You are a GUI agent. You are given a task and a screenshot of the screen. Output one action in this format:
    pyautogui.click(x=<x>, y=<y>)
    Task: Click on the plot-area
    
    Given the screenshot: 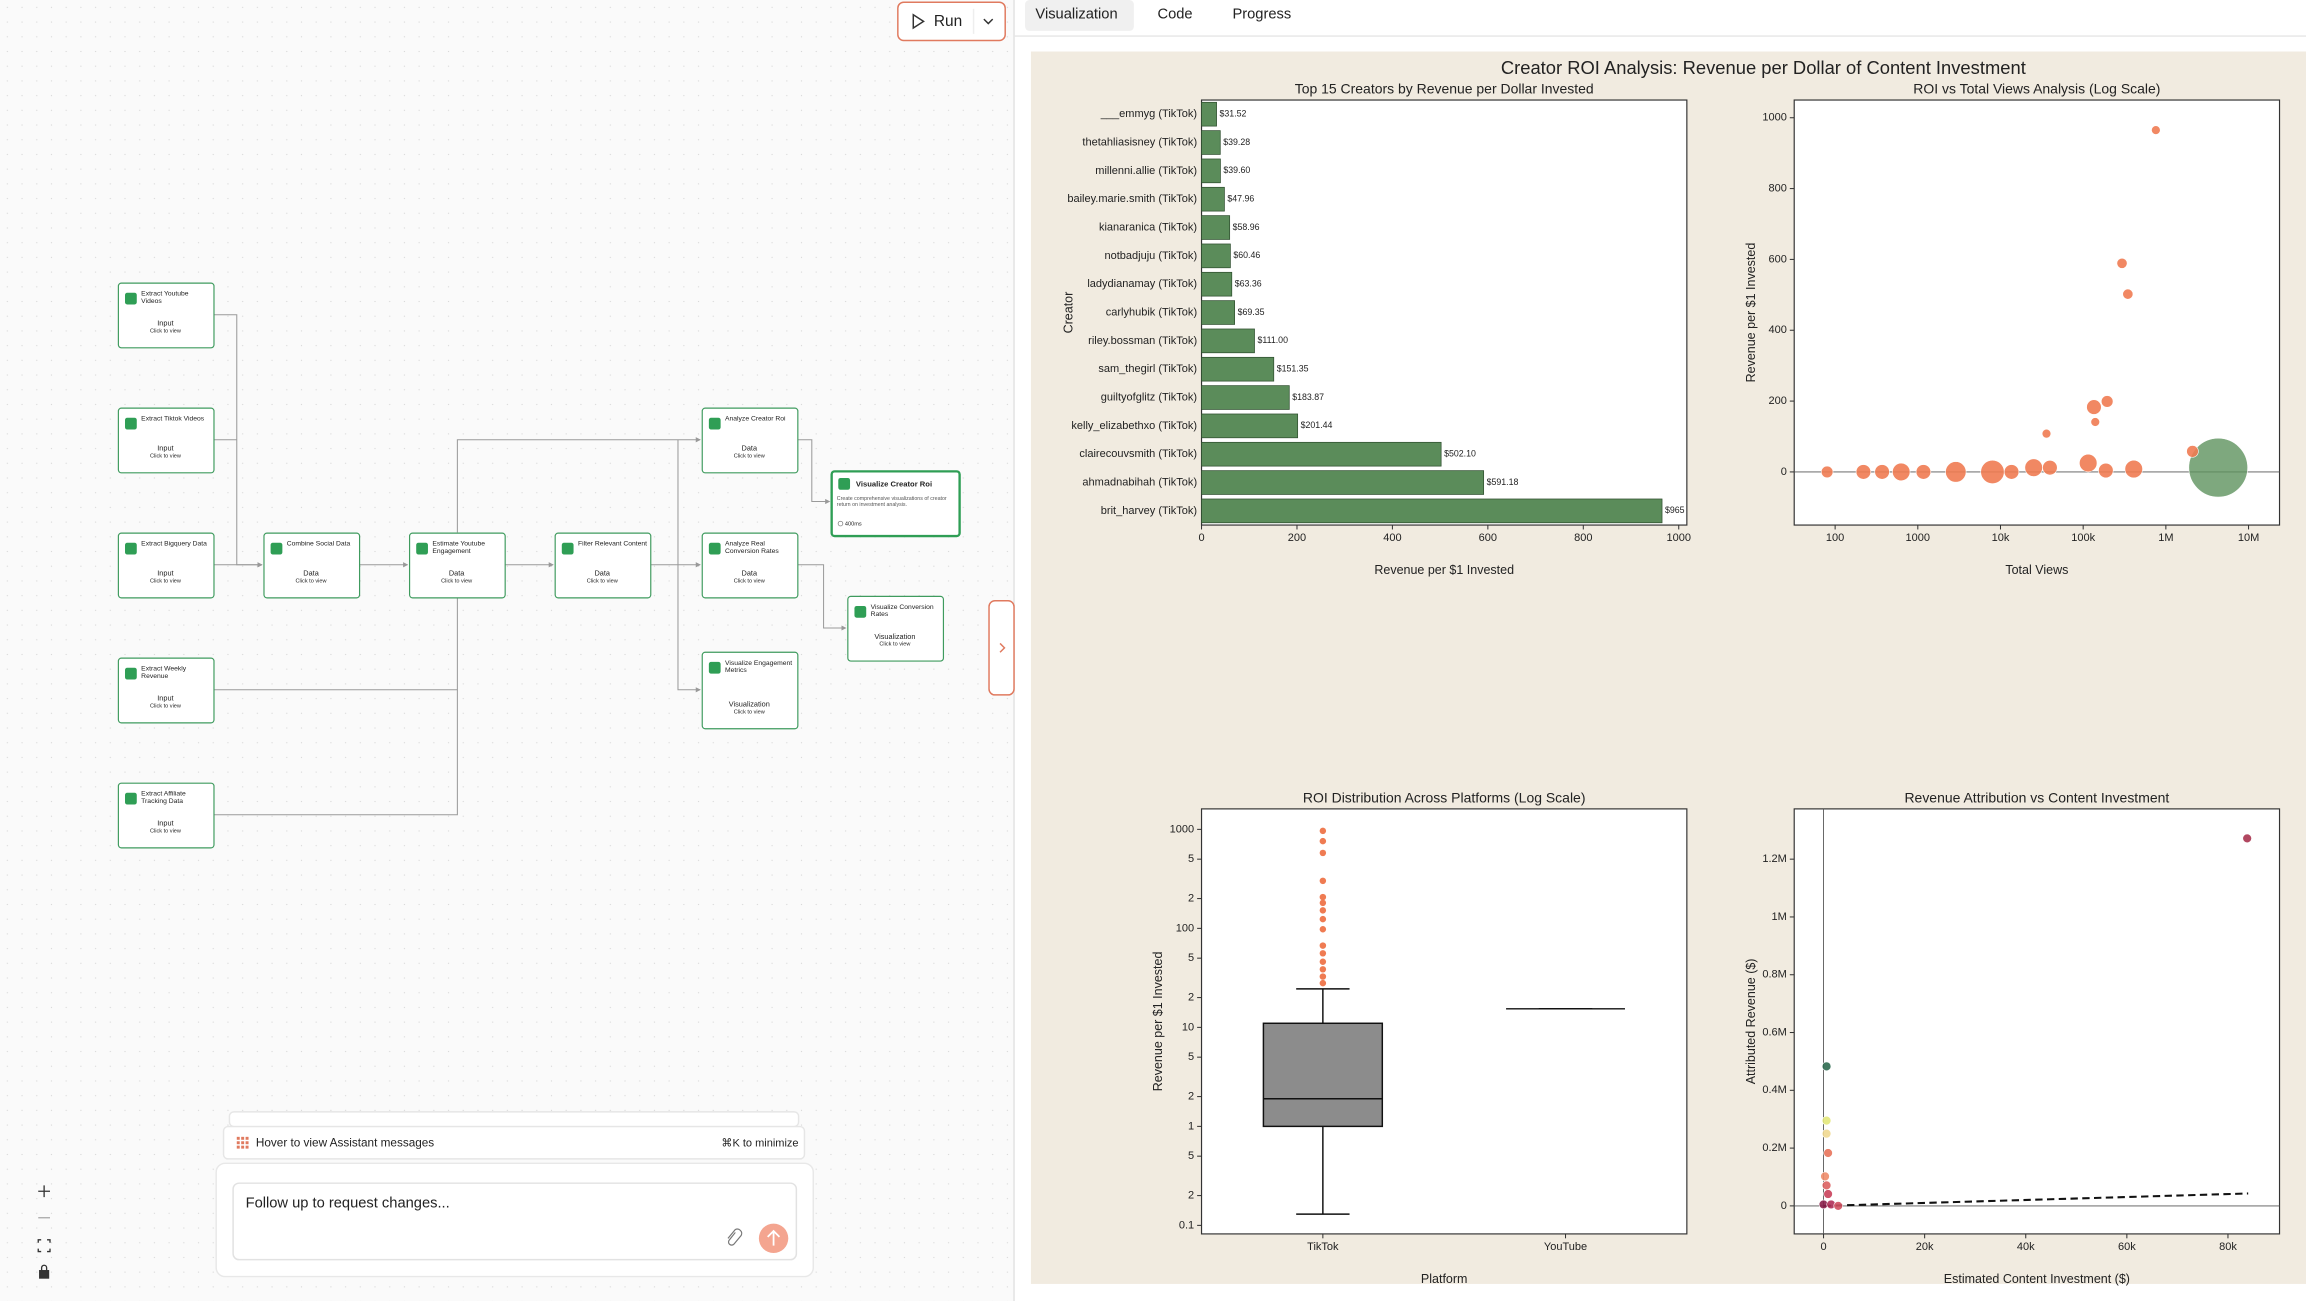 What is the action you would take?
    pyautogui.click(x=2037, y=1021)
    